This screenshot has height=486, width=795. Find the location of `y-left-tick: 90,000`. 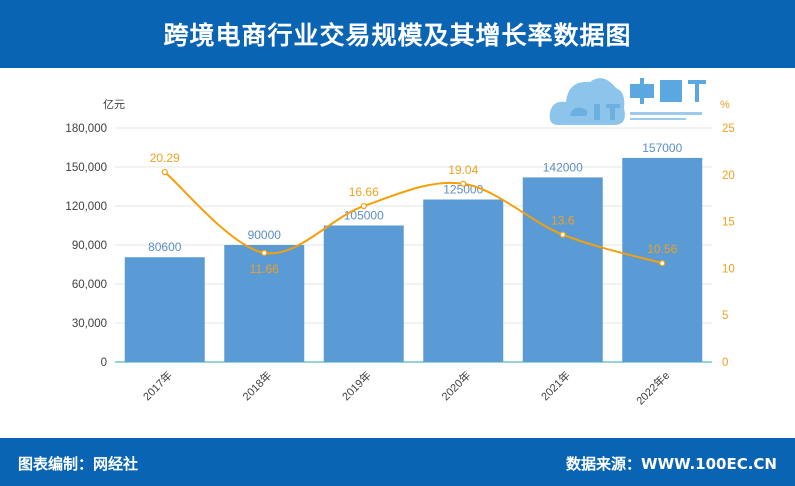

y-left-tick: 90,000 is located at coordinates (89, 246).